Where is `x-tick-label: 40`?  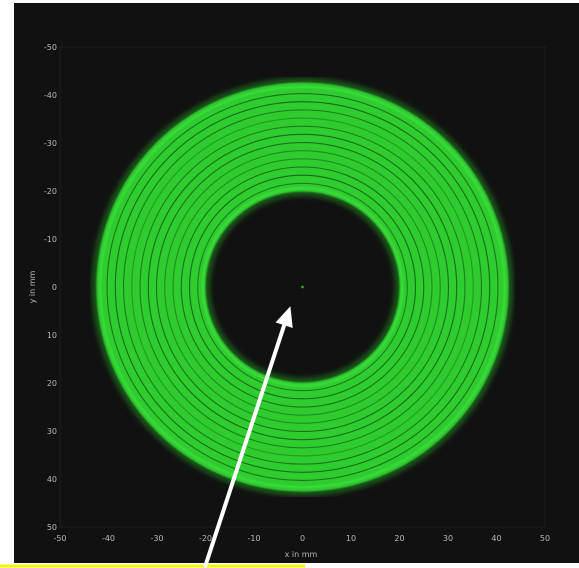 x-tick-label: 40 is located at coordinates (496, 538).